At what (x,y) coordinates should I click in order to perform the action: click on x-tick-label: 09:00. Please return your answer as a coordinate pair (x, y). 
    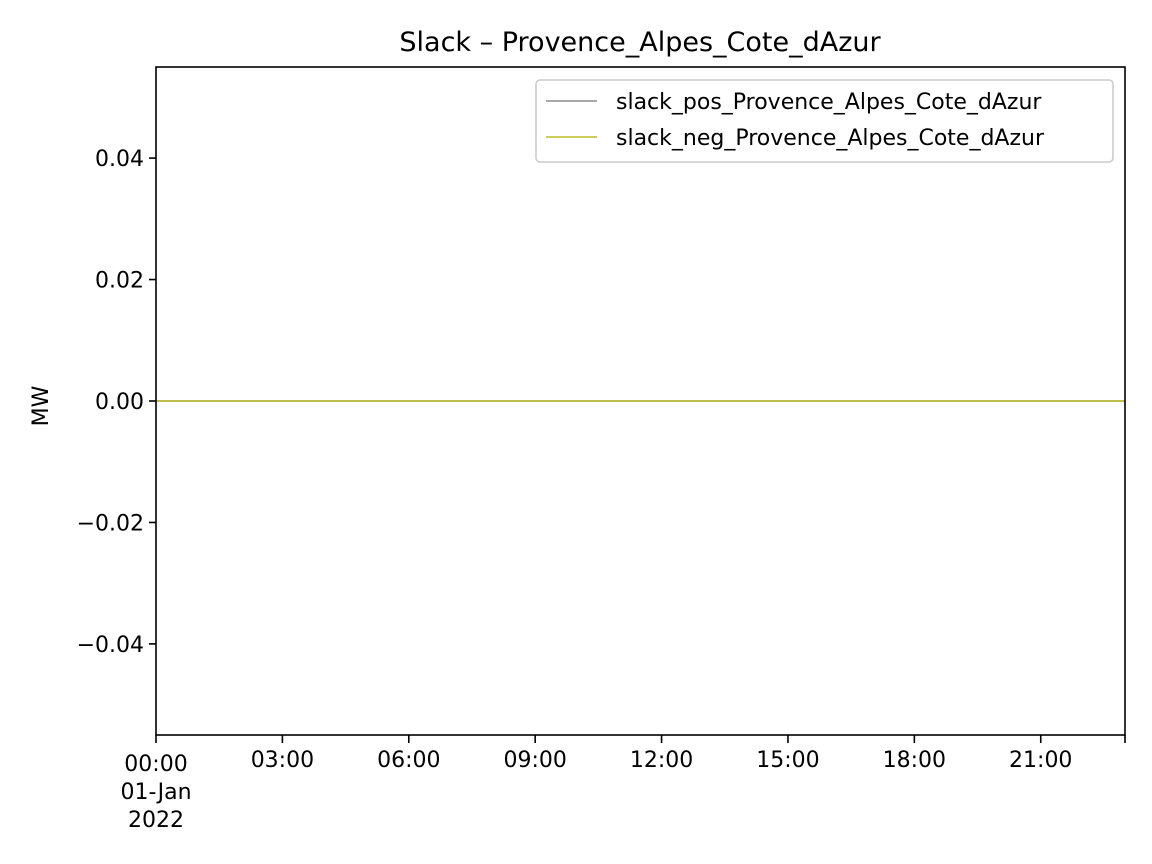
    Looking at the image, I should click on (534, 760).